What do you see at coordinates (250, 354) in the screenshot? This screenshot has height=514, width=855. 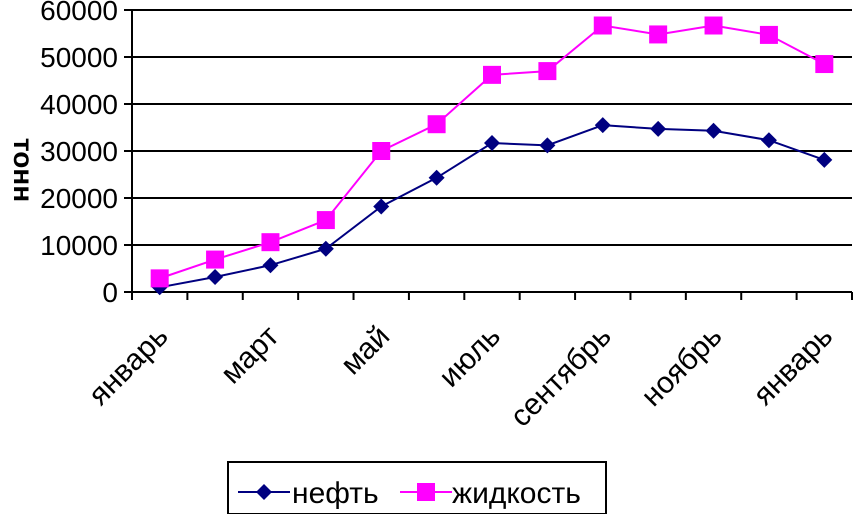 I see `x-tick-label: март` at bounding box center [250, 354].